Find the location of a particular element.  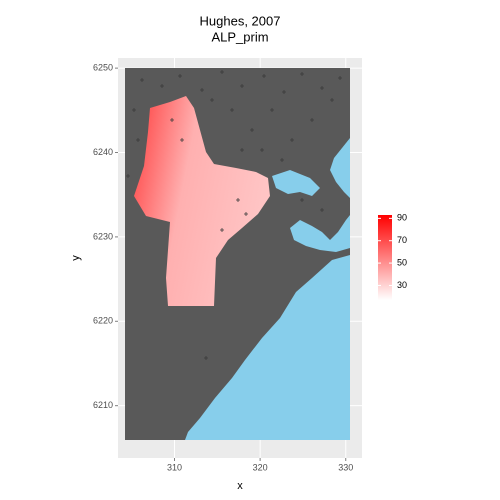

x-tick-label: 310 is located at coordinates (174, 467).